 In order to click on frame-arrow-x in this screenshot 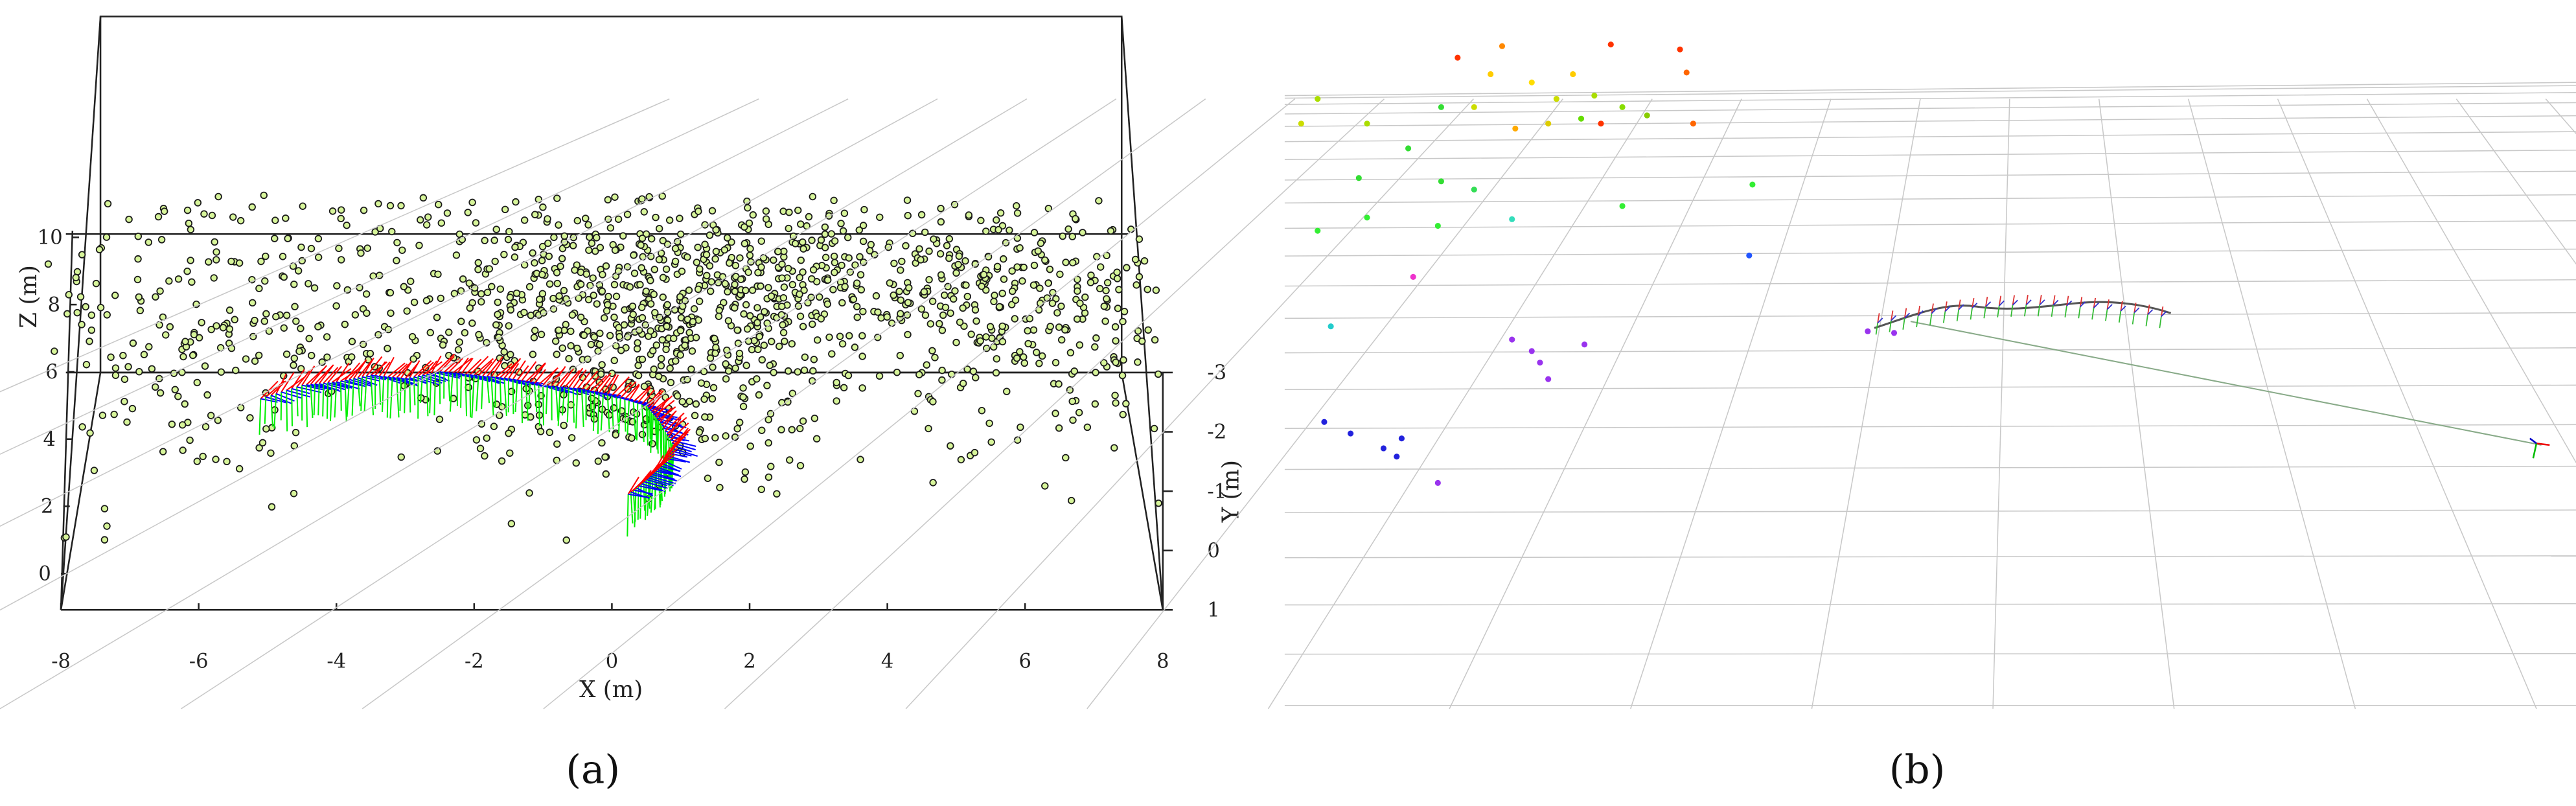, I will do `click(1959, 304)`.